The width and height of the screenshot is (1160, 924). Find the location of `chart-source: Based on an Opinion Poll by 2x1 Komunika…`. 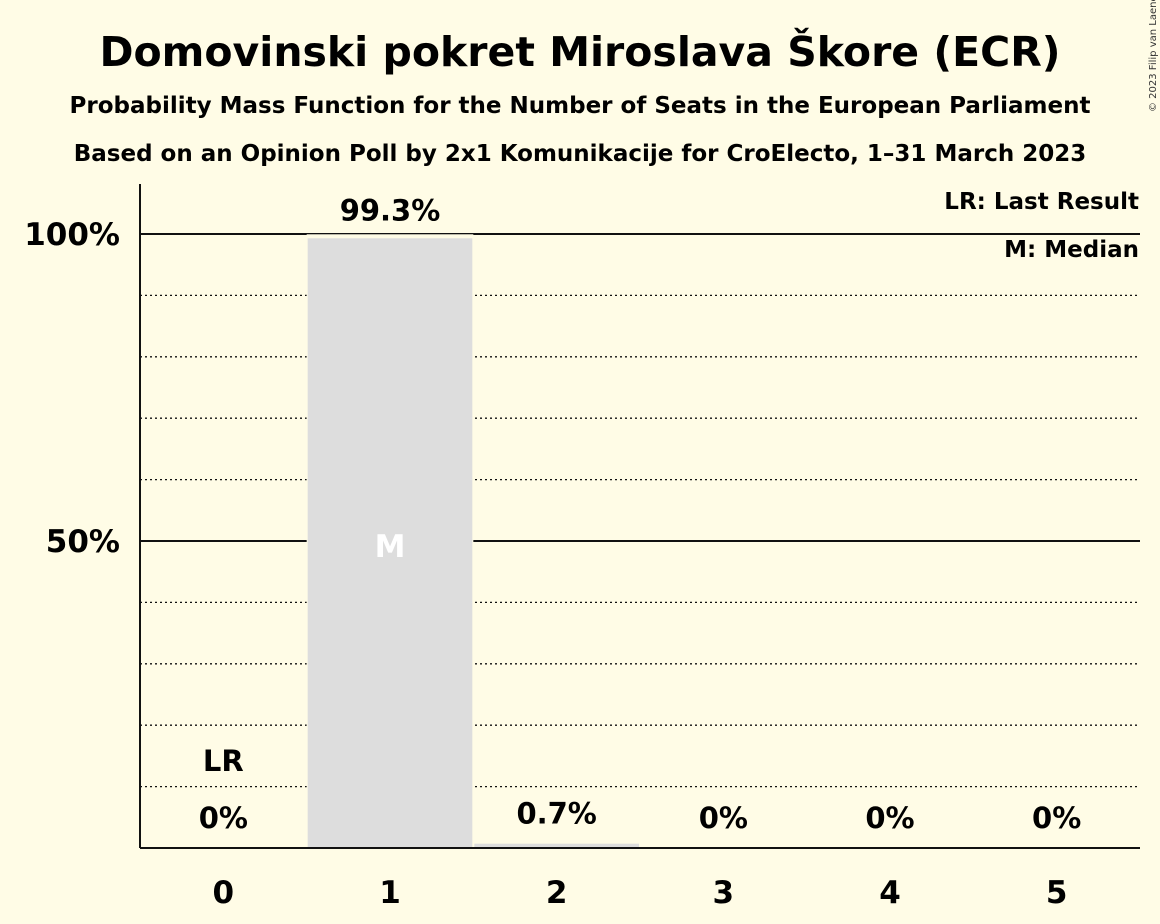

chart-source: Based on an Opinion Poll by 2x1 Komunika… is located at coordinates (580, 154).